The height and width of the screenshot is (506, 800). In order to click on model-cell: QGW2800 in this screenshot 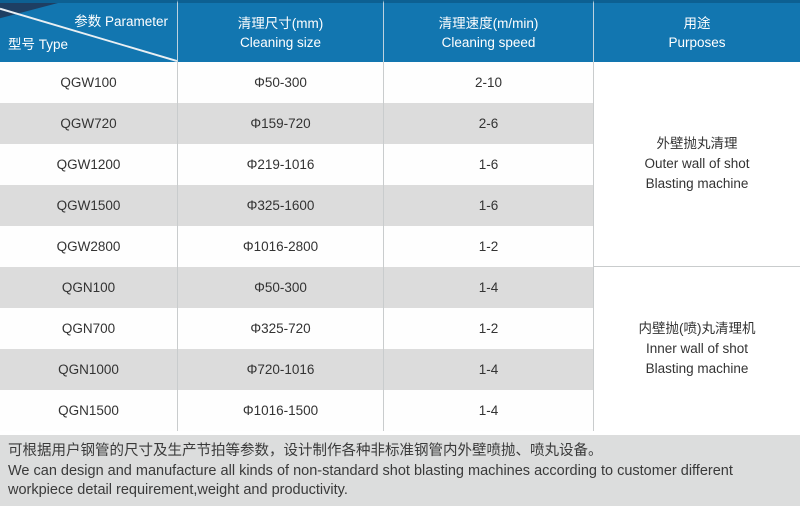, I will do `click(88, 246)`.